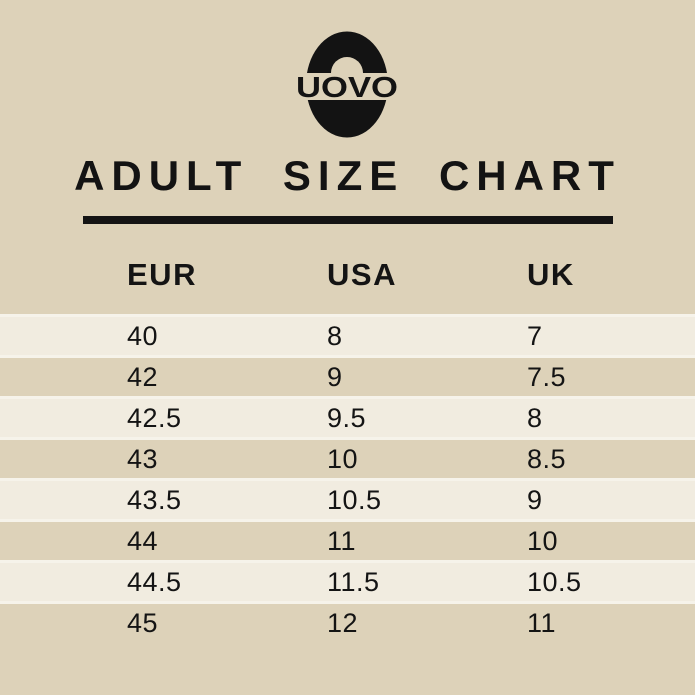 The image size is (695, 695). Describe the element at coordinates (543, 540) in the screenshot. I see `cell-uk: 10` at that location.